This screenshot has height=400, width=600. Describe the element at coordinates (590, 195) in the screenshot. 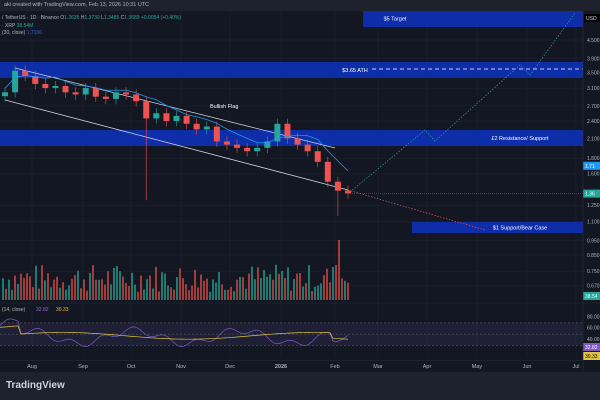

I see `last-price-tag-text: 1.36` at that location.